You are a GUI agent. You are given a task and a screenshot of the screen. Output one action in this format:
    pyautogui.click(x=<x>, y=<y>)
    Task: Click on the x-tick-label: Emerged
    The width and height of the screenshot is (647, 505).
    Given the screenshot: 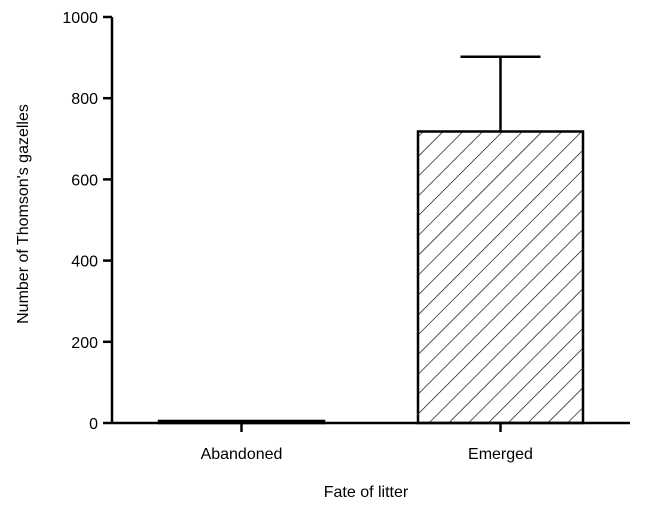 What is the action you would take?
    pyautogui.click(x=500, y=454)
    